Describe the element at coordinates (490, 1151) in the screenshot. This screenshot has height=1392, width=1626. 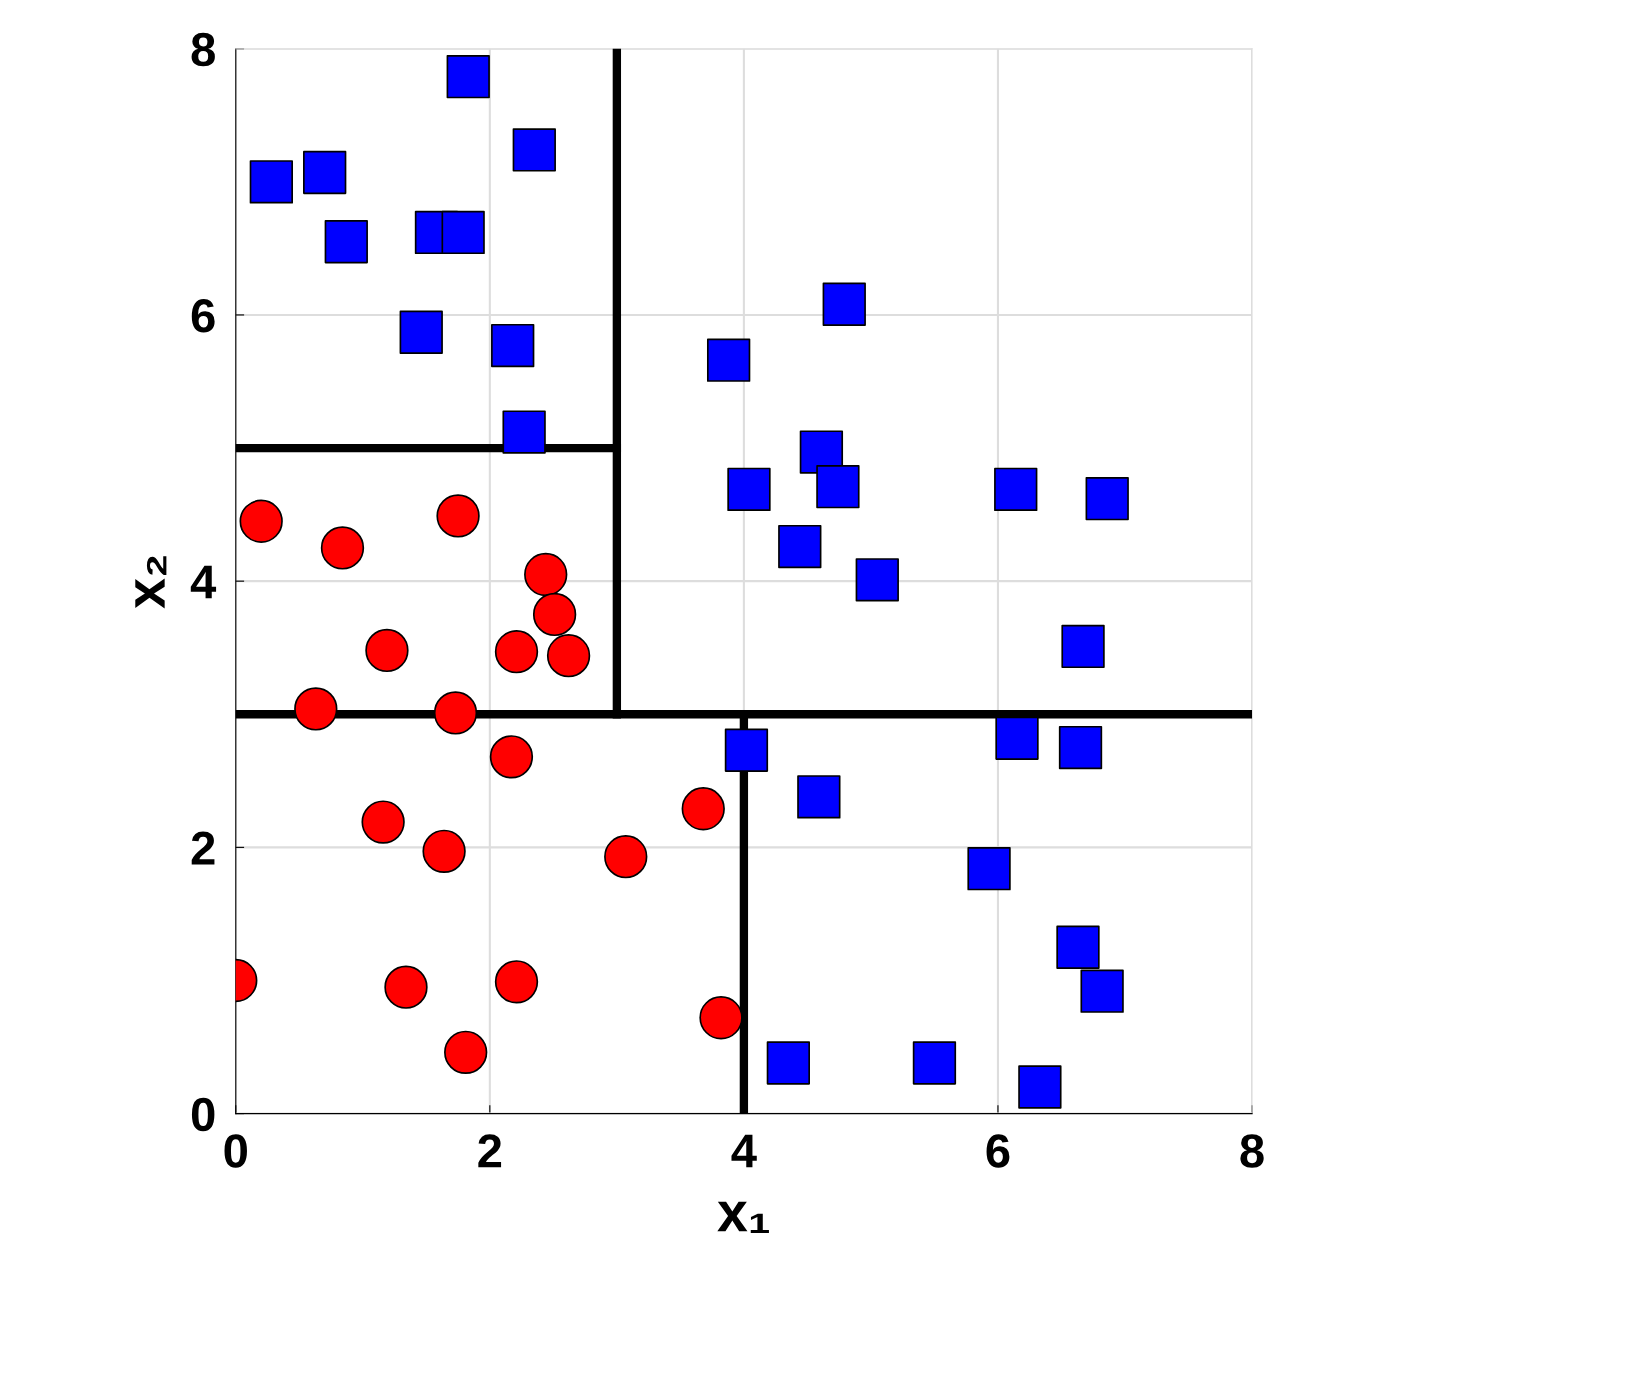
I see `x-tick-label: 2` at that location.